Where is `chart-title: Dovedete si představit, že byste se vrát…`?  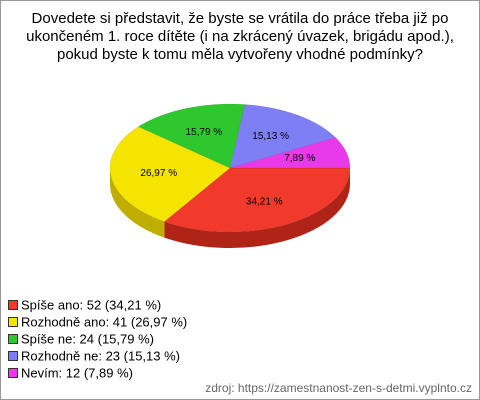
chart-title: Dovedete si představit, že byste se vrát… is located at coordinates (240, 18).